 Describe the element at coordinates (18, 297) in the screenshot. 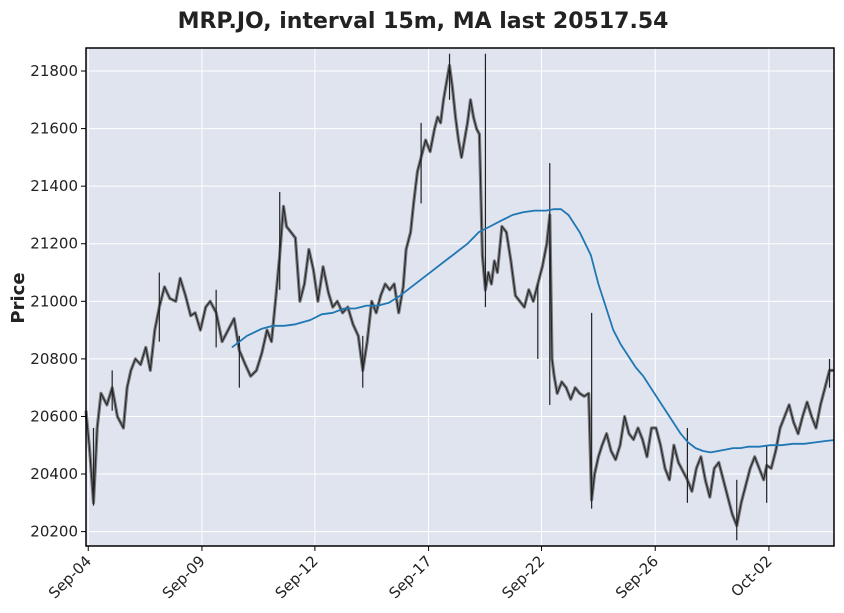

I see `y-axis-label: Price` at that location.